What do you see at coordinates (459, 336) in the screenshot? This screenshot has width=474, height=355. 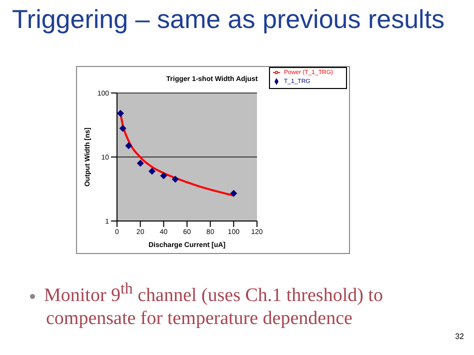 I see `text: 32` at bounding box center [459, 336].